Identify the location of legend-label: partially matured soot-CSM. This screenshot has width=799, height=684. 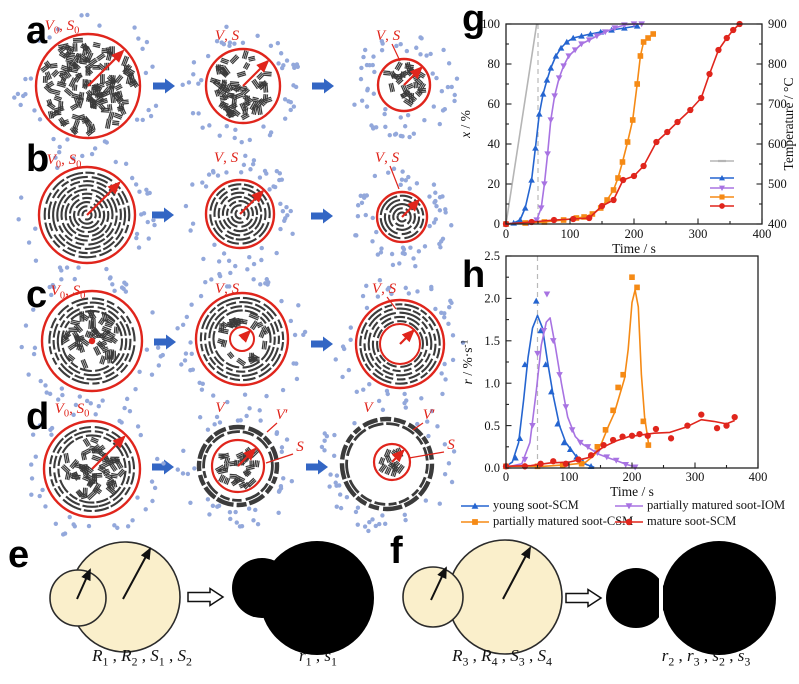
(563, 521).